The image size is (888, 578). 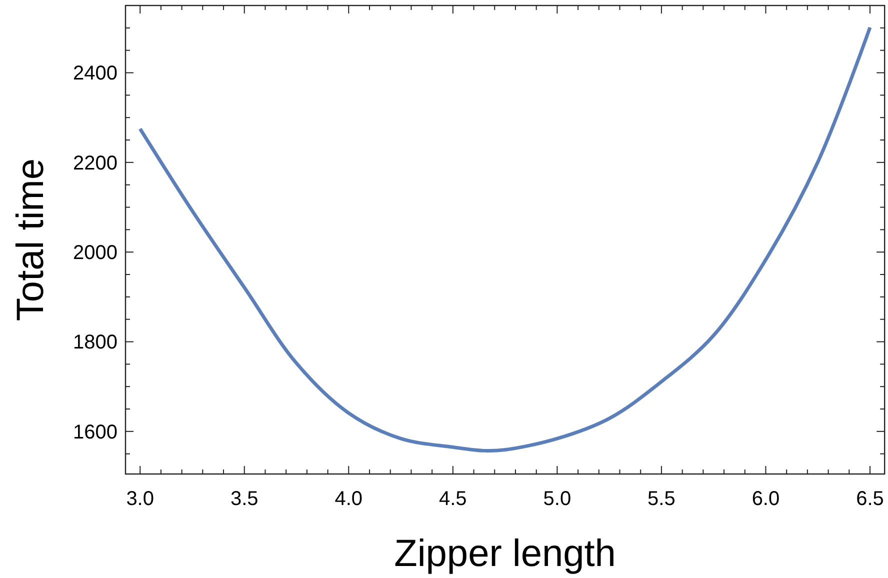 I want to click on y-tick-label: 2200, so click(x=95, y=163).